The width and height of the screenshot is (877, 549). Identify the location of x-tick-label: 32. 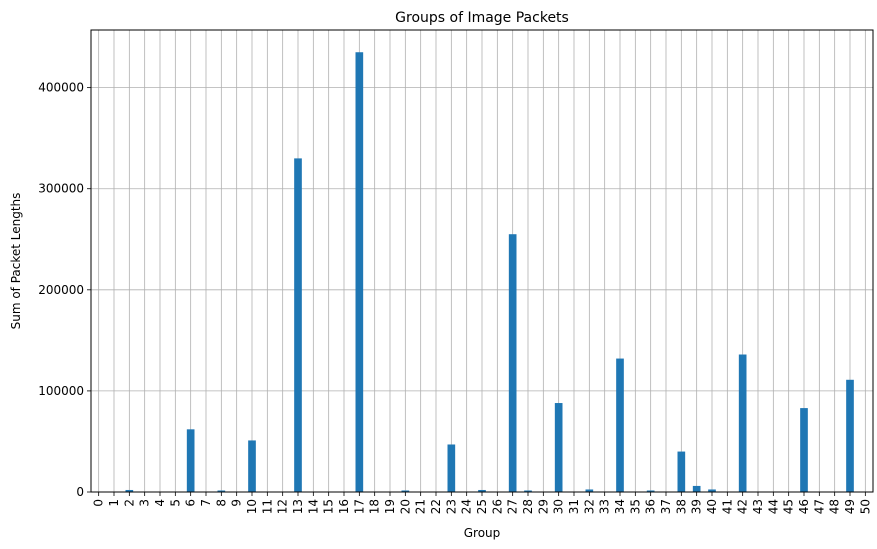
(589, 506).